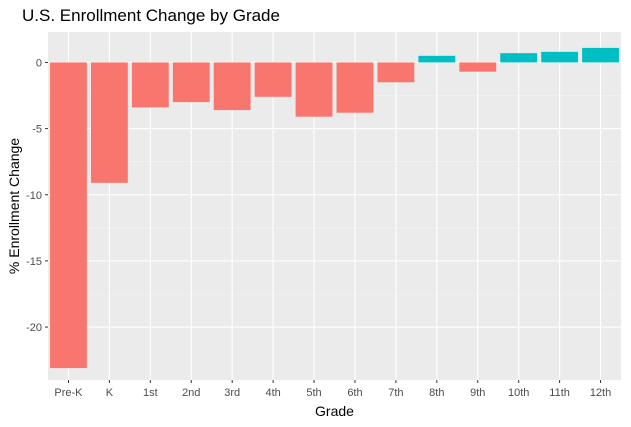 This screenshot has height=427, width=631. What do you see at coordinates (68, 215) in the screenshot?
I see `bar-pre-k` at bounding box center [68, 215].